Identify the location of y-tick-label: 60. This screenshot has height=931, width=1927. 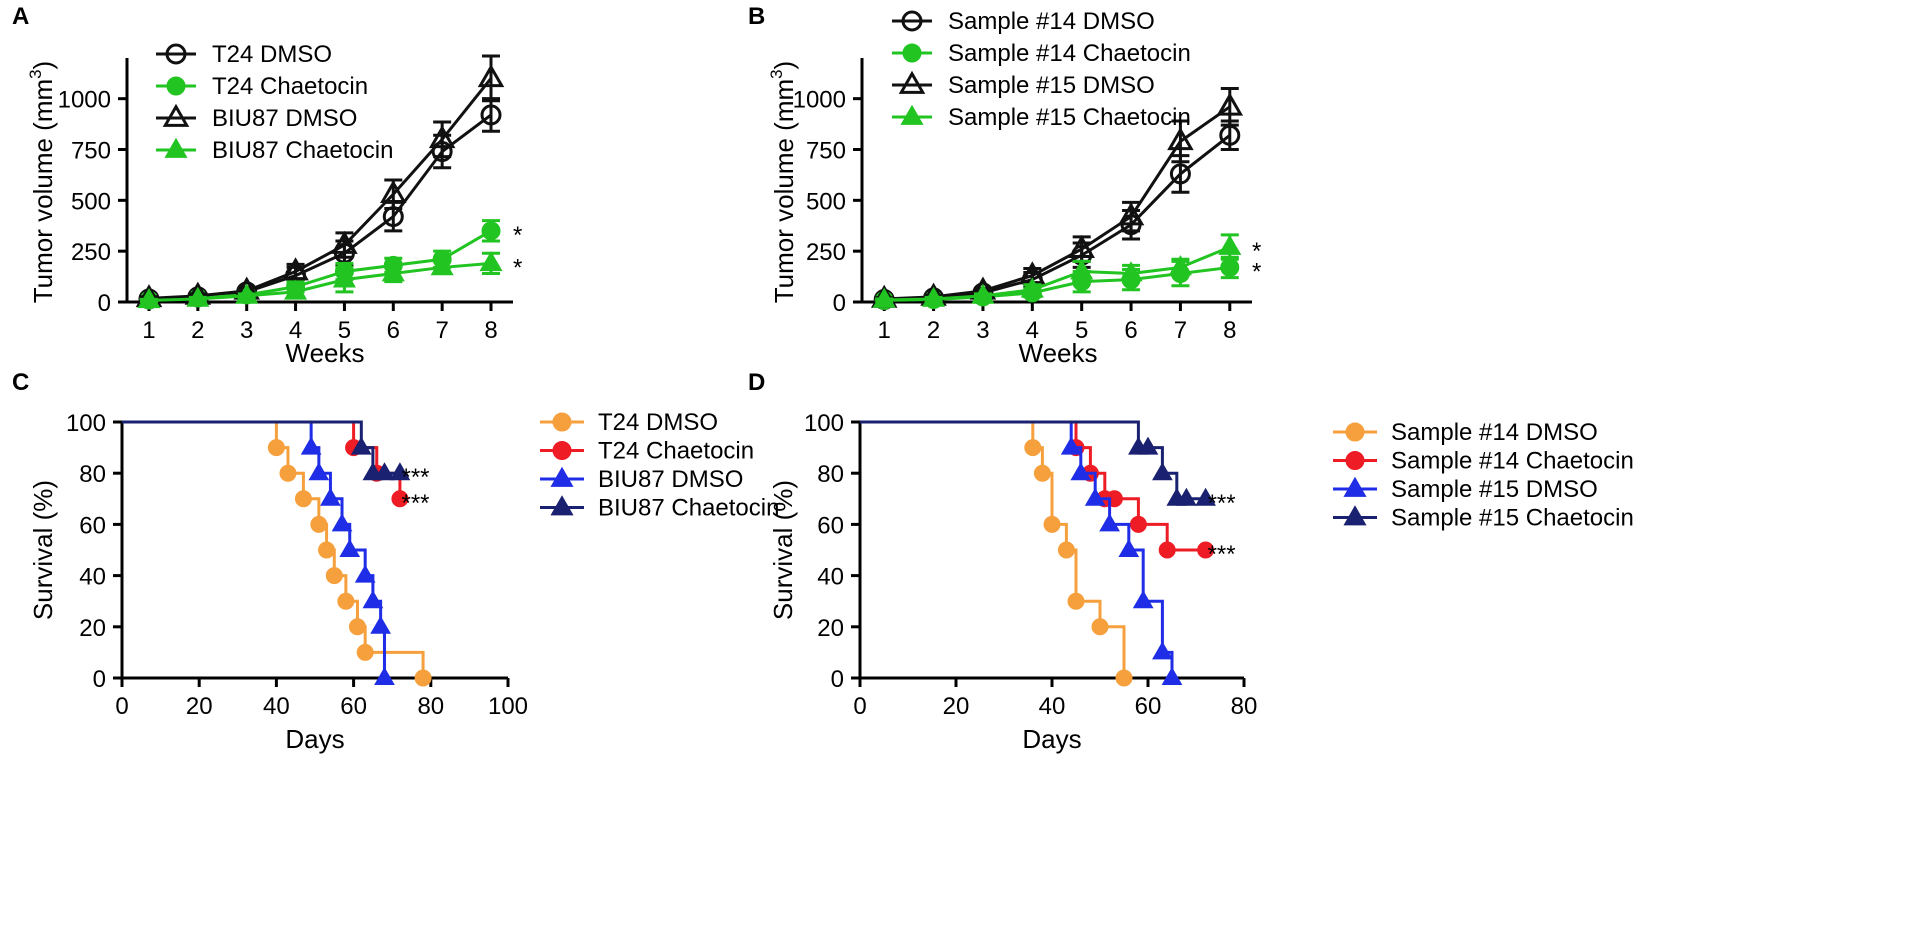
(830, 525).